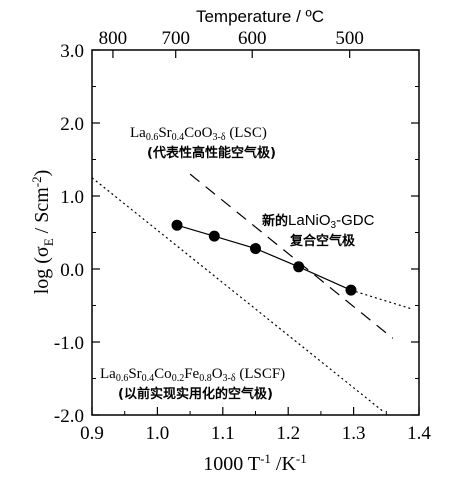  Describe the element at coordinates (192, 375) in the screenshot. I see `lscf-label: La0.6Sr0.4Co0.2Fe0.8O3-δ (LSCF)` at that location.